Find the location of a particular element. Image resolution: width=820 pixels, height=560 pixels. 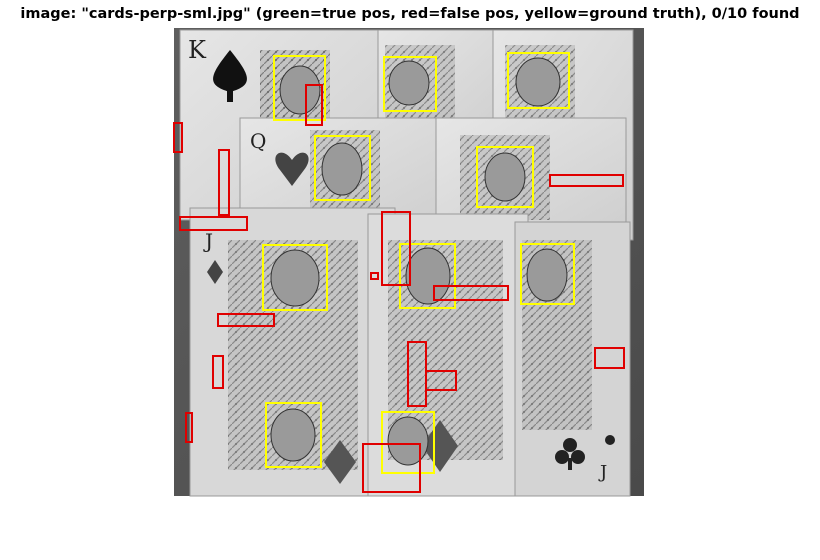

svg-text: Q is located at coordinates (258, 141).